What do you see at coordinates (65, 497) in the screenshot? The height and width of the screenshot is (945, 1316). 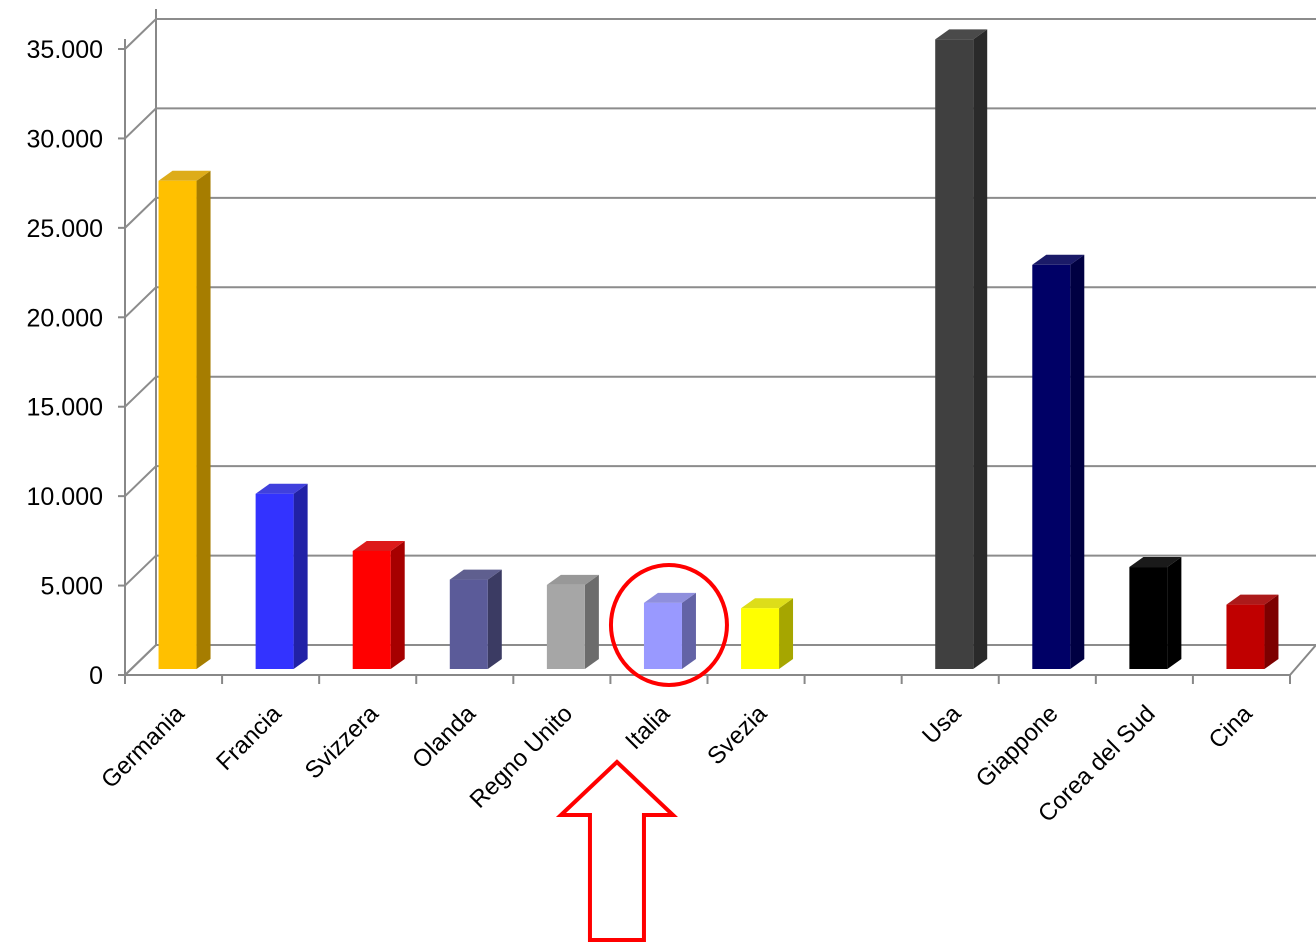 I see `y-tick-label: 10.000` at bounding box center [65, 497].